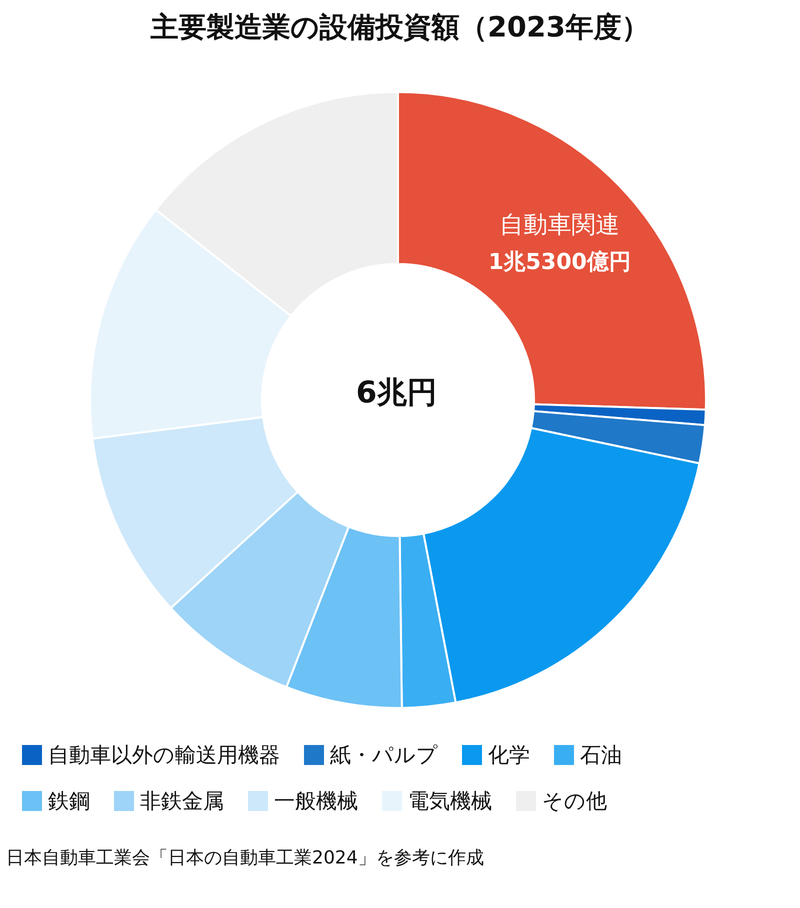 Image resolution: width=800 pixels, height=908 pixels. What do you see at coordinates (560, 224) in the screenshot?
I see `slice-label: 自動車関連` at bounding box center [560, 224].